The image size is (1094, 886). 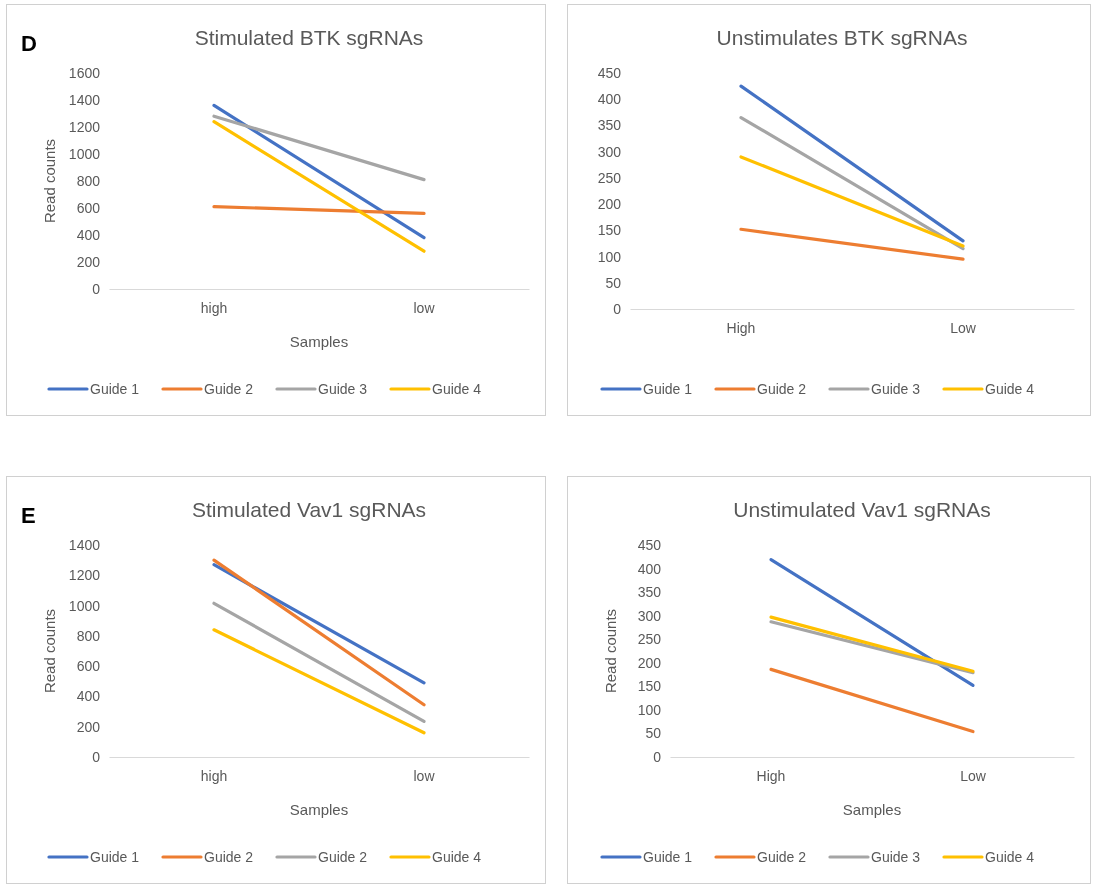 I want to click on chart-title: Stimulated Vav1 sgRNAs, so click(x=309, y=509).